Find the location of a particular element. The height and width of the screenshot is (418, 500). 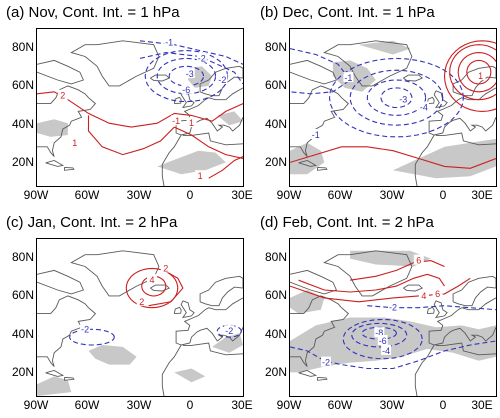

contour-label: 2 is located at coordinates (141, 302).